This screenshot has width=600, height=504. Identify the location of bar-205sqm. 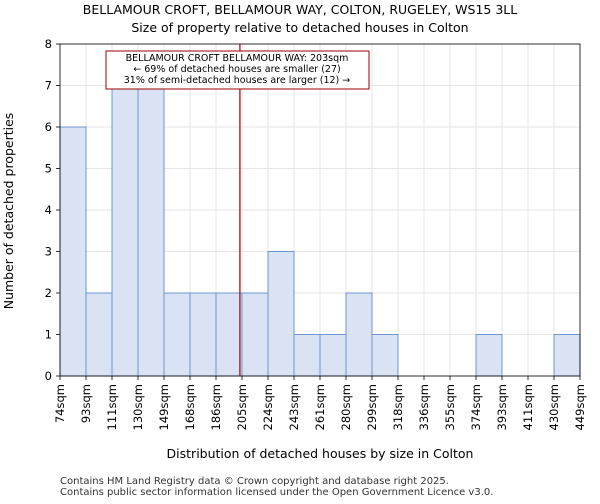
(255, 334).